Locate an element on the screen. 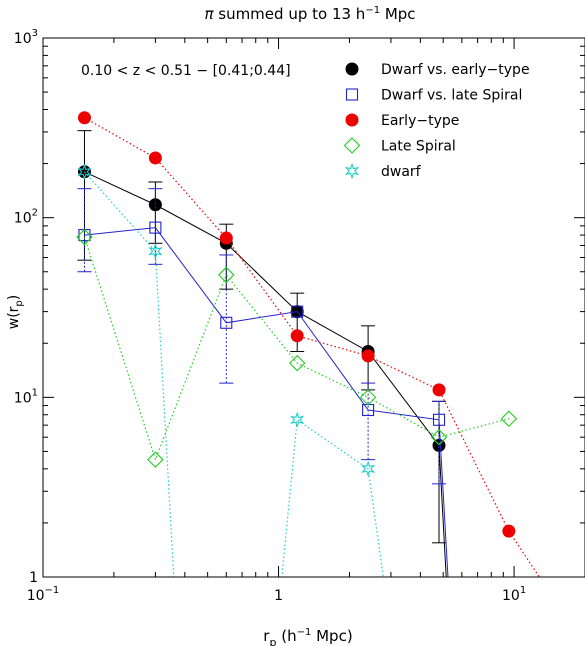 This screenshot has width=585, height=646. annotation: 0.10 < z < 0.51 − [0.41;0.44] is located at coordinates (186, 71).